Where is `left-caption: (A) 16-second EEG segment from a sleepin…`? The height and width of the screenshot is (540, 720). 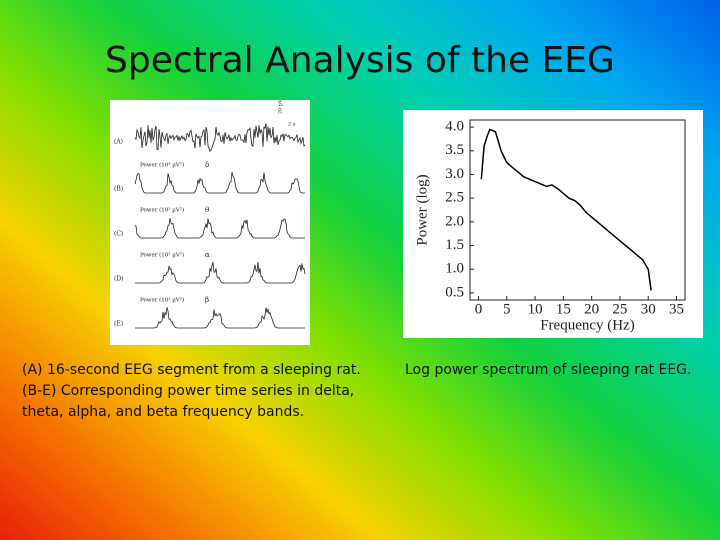
left-caption: (A) 16-second EEG segment from a sleepin… is located at coordinates (207, 391).